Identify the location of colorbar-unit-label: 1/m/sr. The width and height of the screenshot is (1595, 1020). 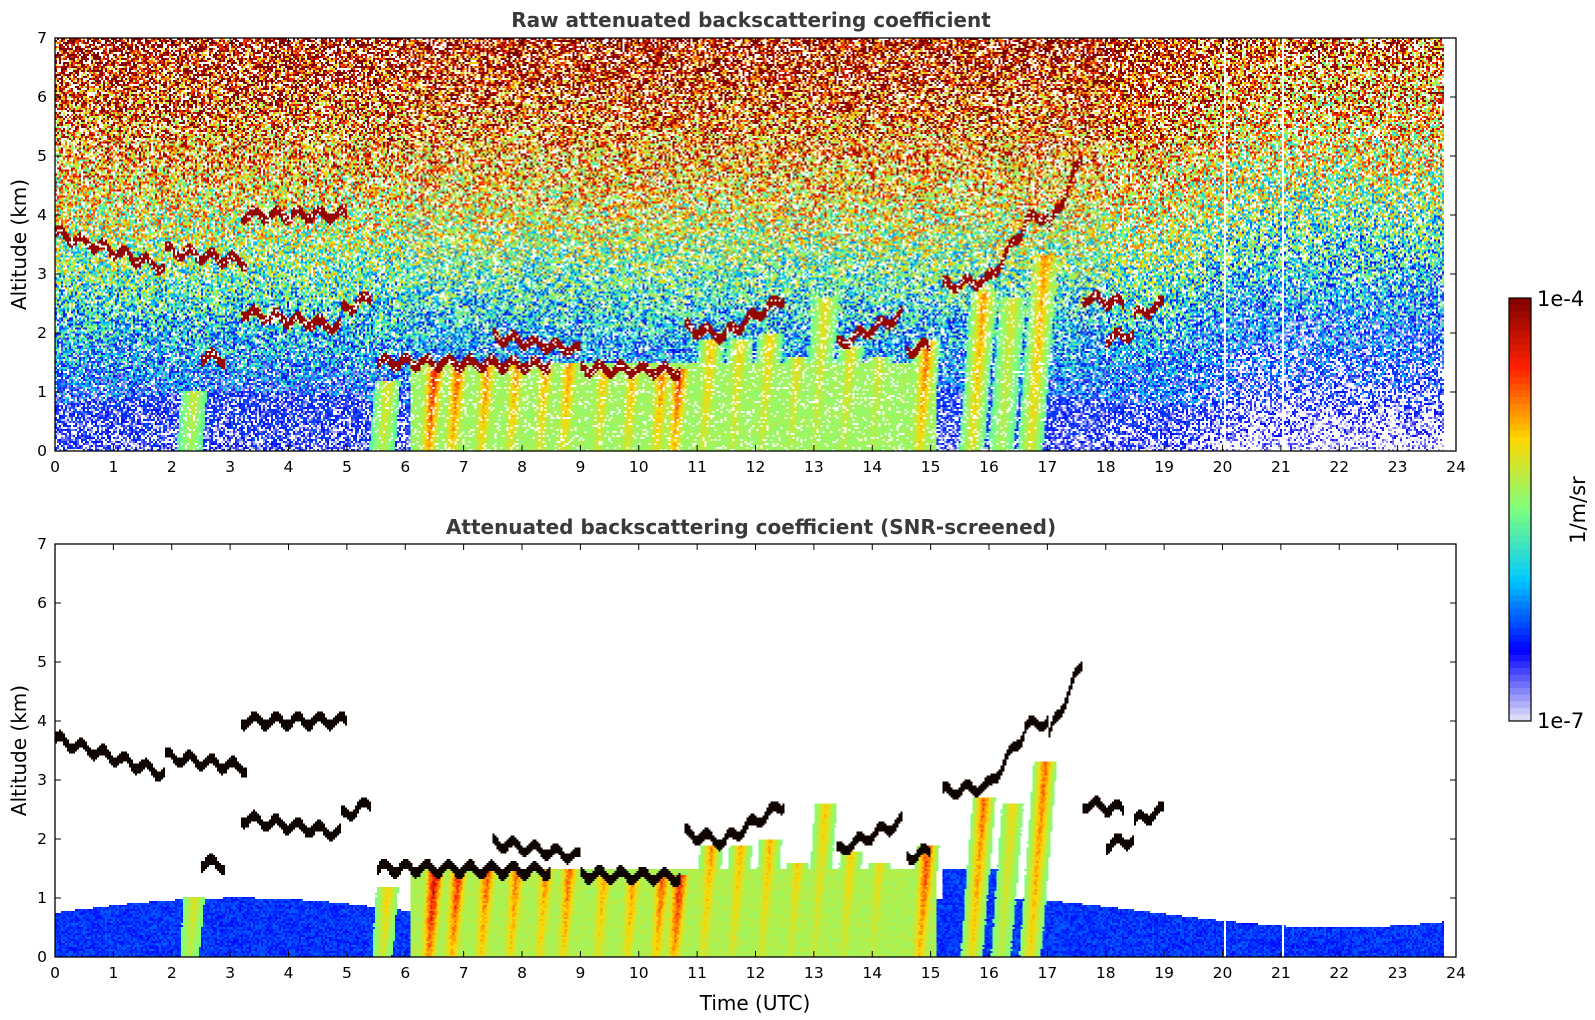
(1578, 510).